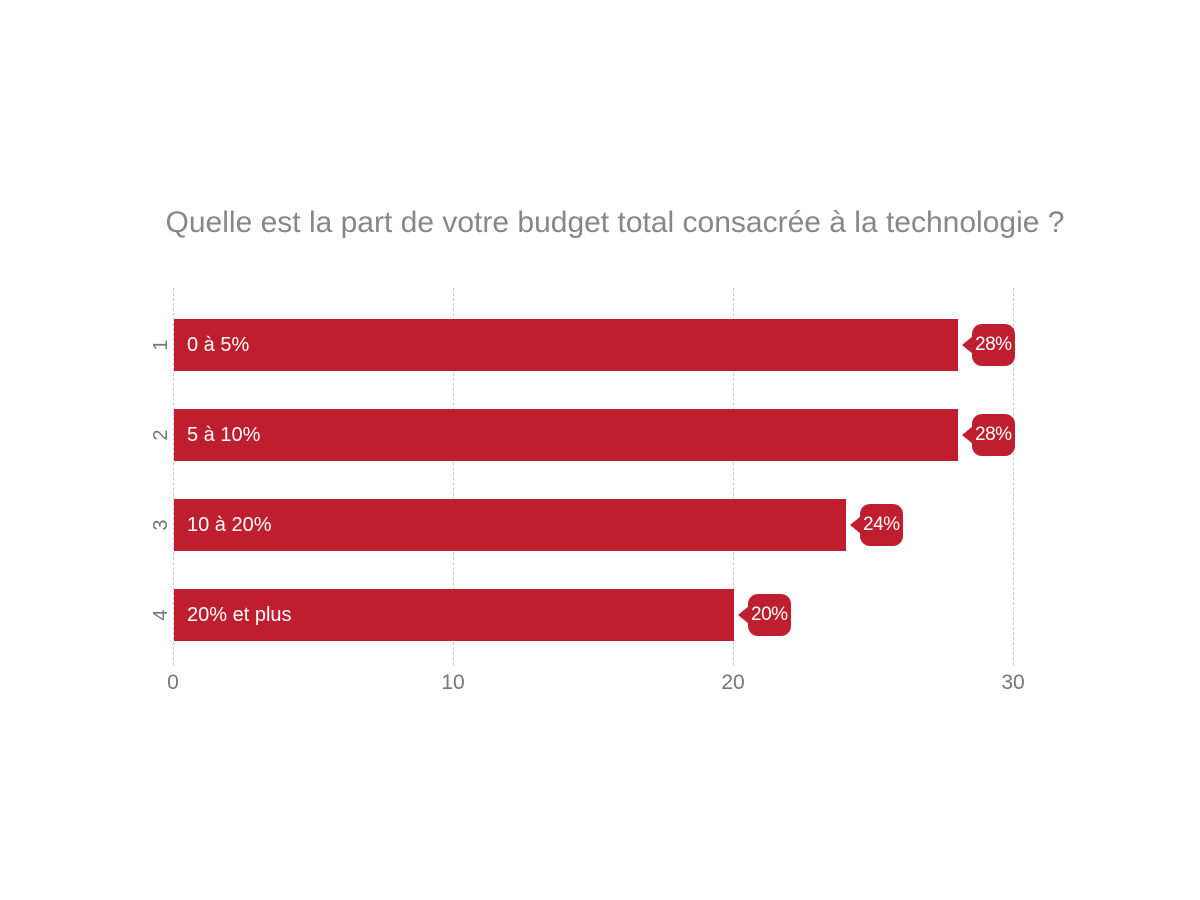  Describe the element at coordinates (566, 435) in the screenshot. I see `bar-2: 5 à 10%` at that location.